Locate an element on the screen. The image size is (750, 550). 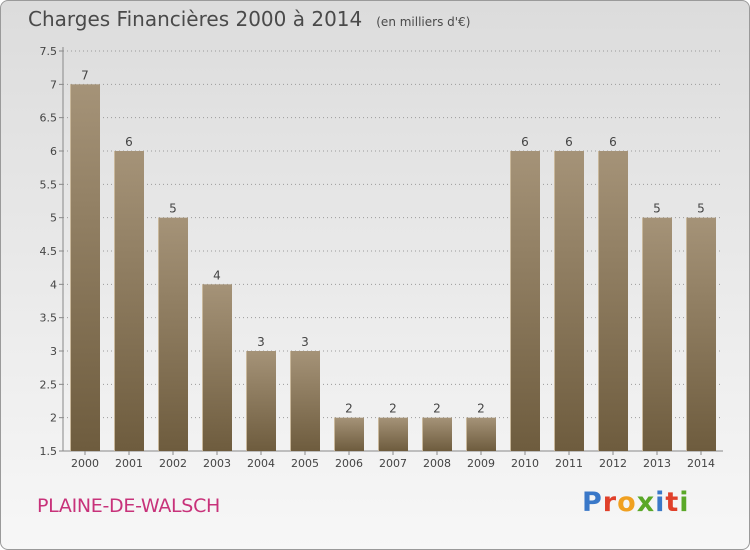
logo-letter: r is located at coordinates (610, 502).